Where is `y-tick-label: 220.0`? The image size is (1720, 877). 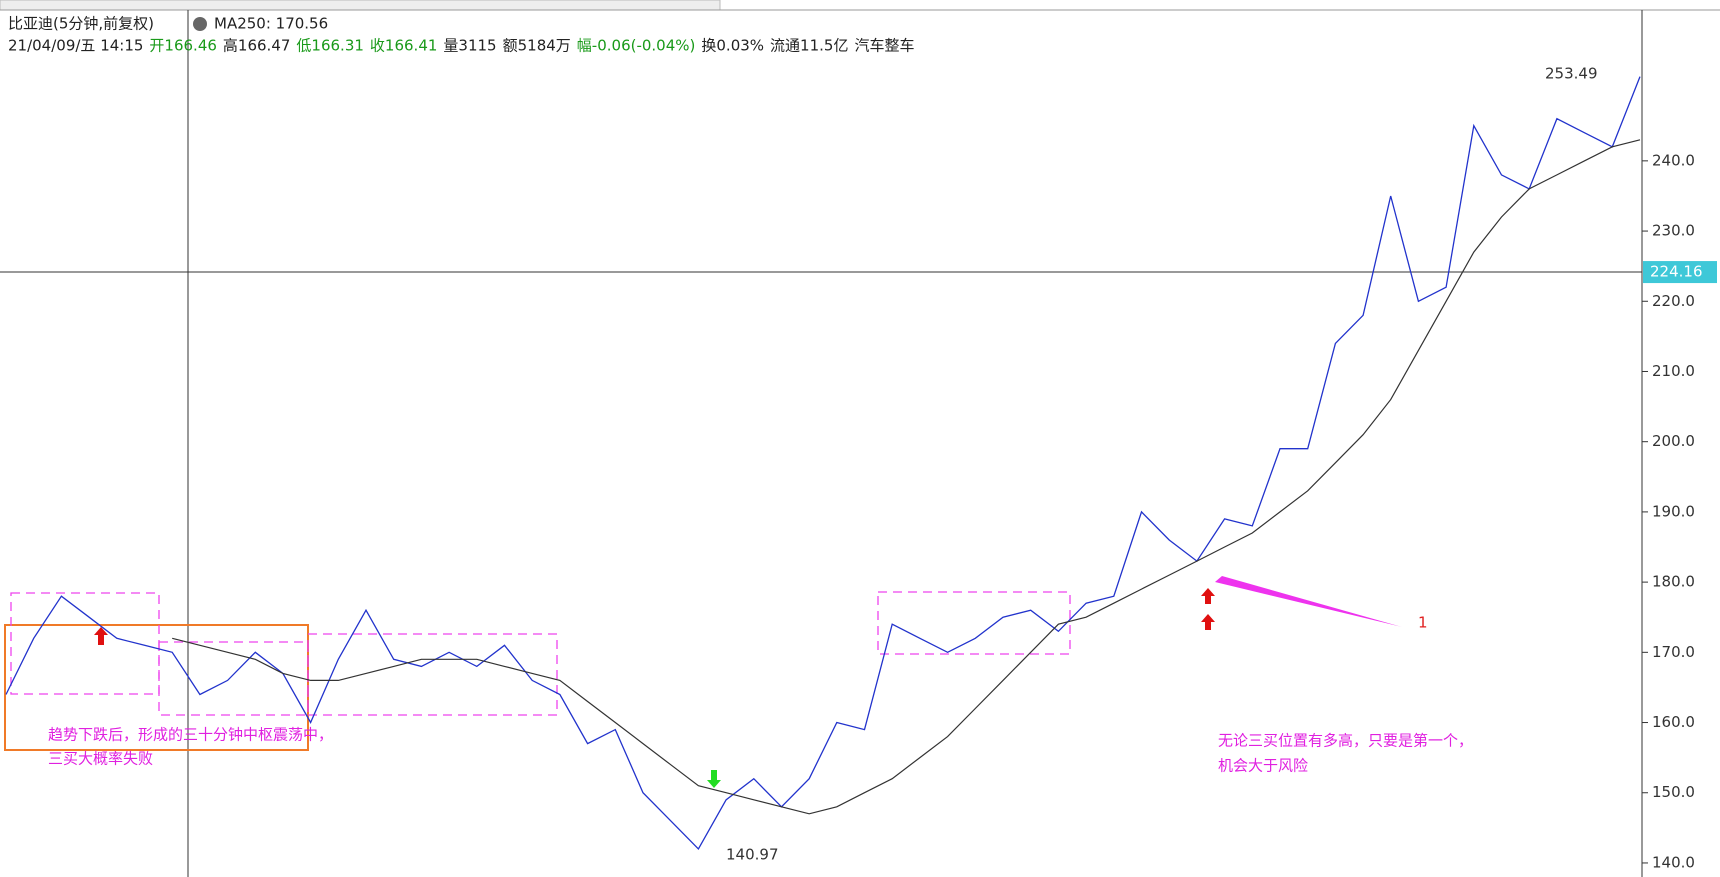
y-tick-label: 220.0 is located at coordinates (1673, 301).